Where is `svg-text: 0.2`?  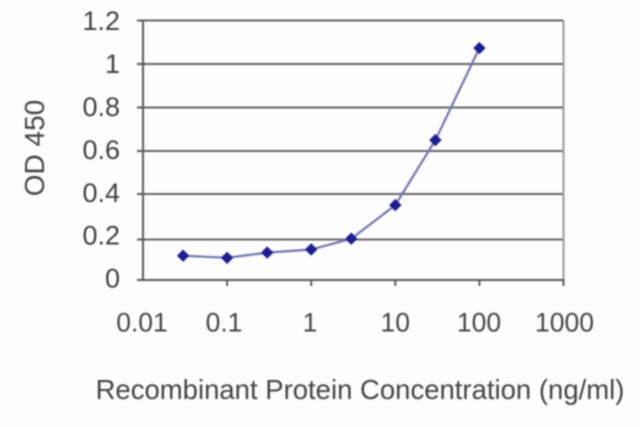
svg-text: 0.2 is located at coordinates (101, 236).